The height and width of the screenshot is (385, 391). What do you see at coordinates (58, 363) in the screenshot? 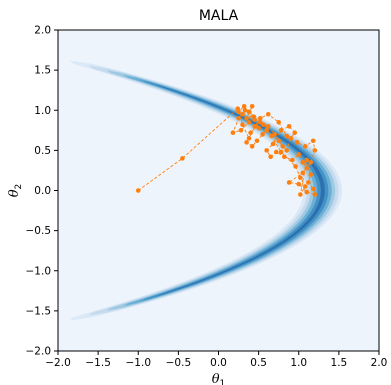
I see `x-tick-label: −2.0` at bounding box center [58, 363].